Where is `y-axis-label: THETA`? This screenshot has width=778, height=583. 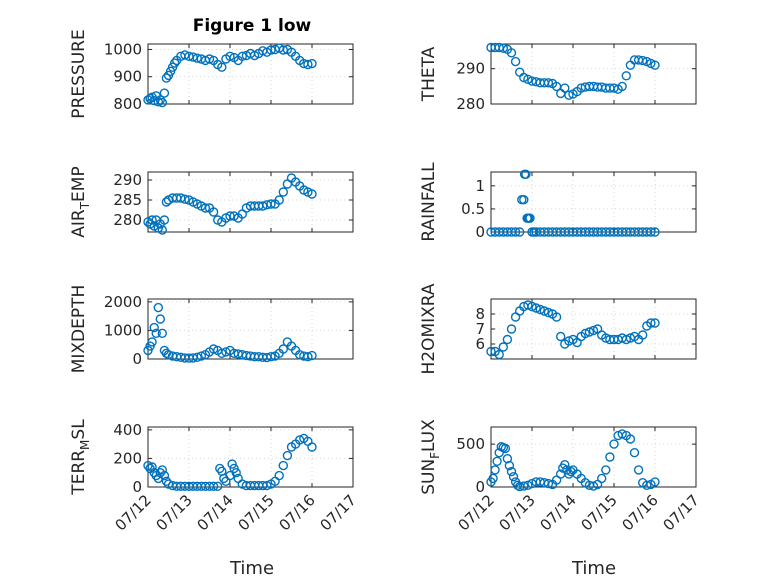 y-axis-label: THETA is located at coordinates (429, 74).